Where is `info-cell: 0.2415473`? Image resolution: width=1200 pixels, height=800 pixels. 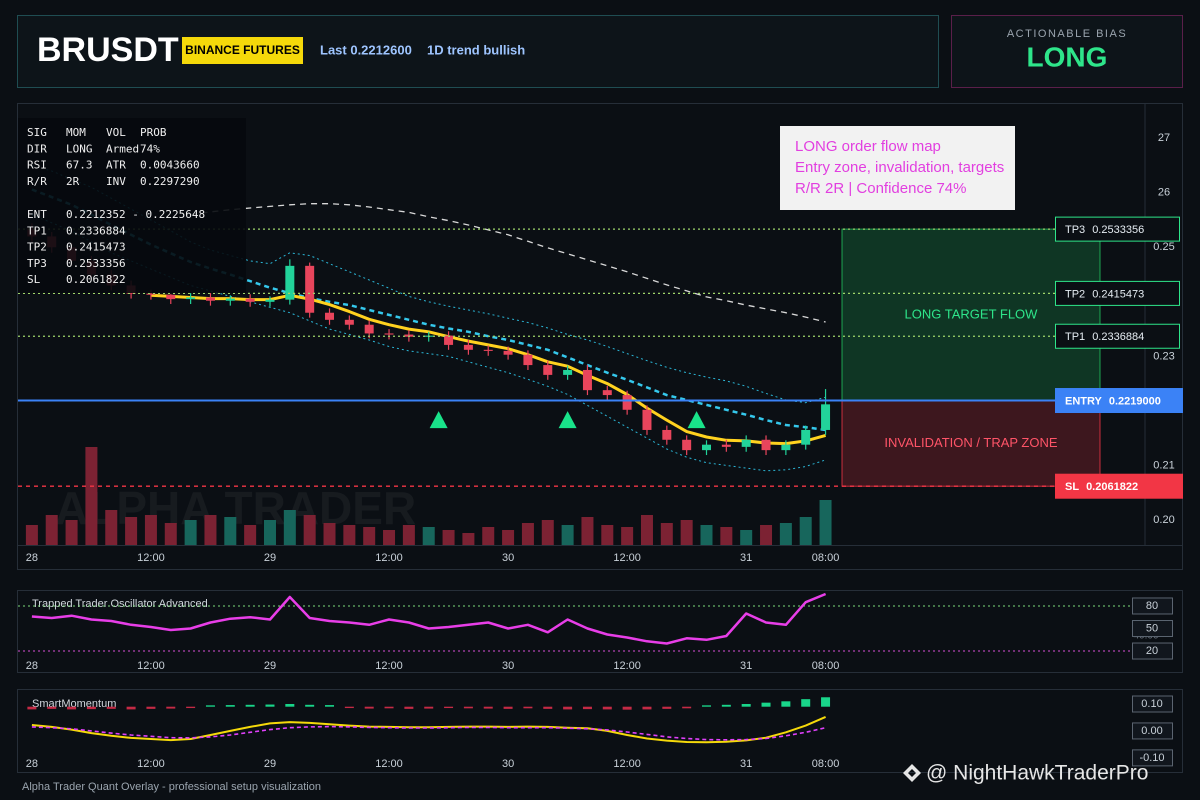
info-cell: 0.2415473 is located at coordinates (96, 247).